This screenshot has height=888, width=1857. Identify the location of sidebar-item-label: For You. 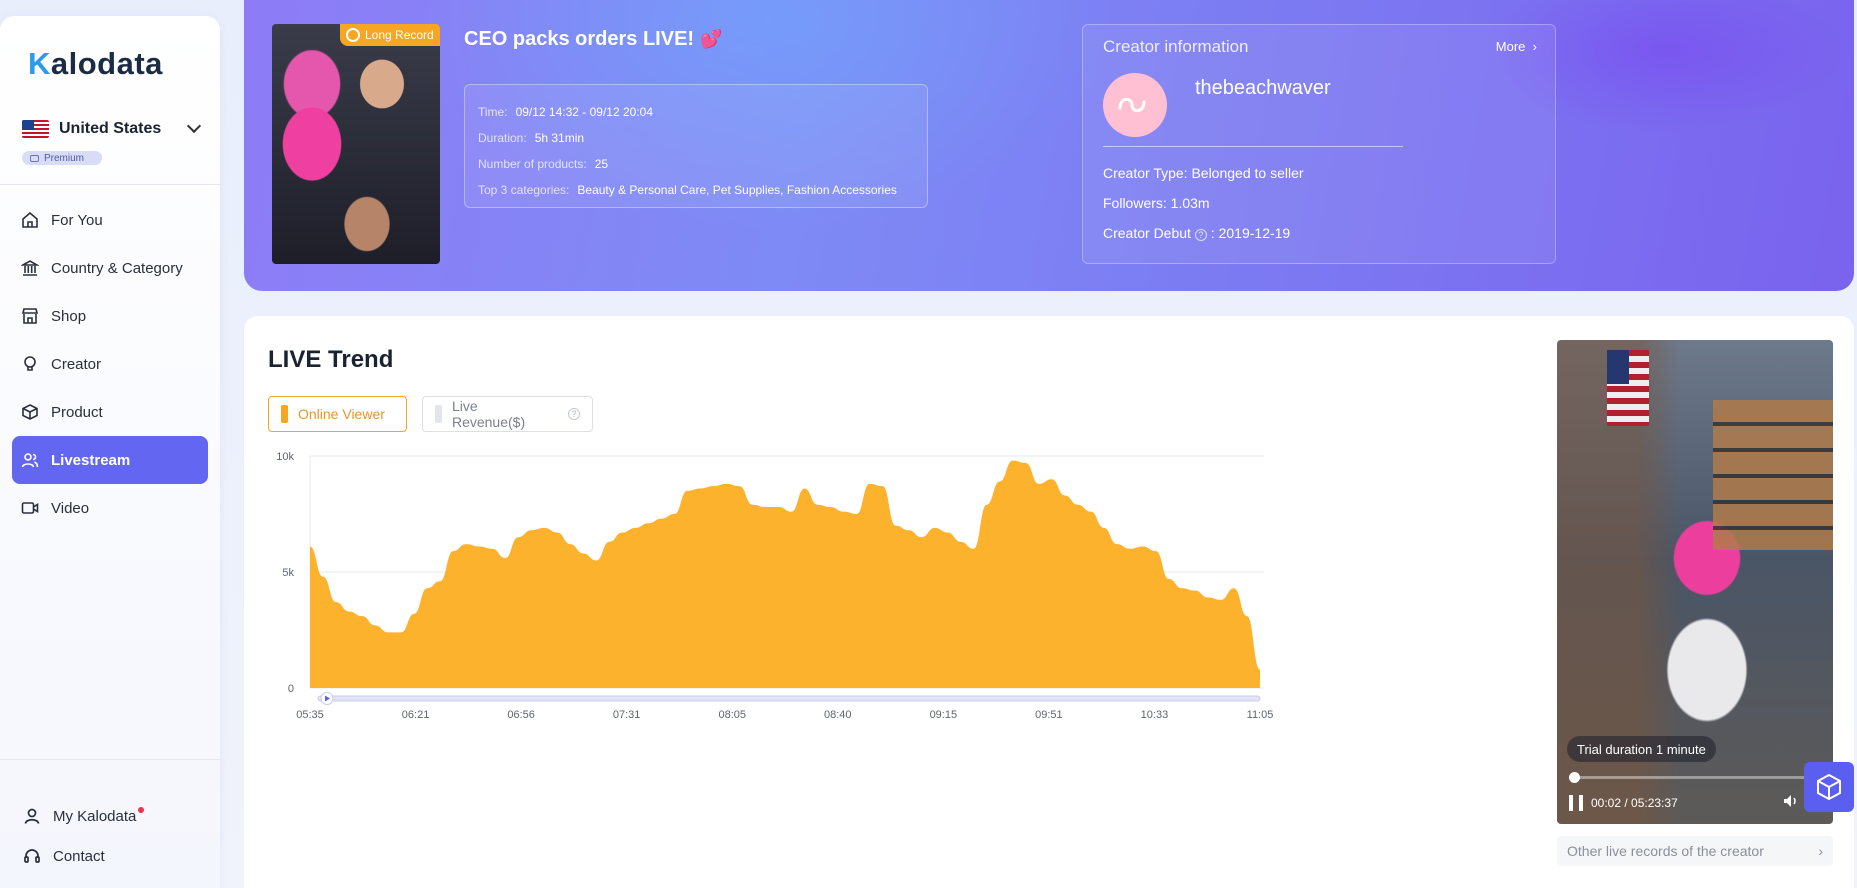
(77, 220).